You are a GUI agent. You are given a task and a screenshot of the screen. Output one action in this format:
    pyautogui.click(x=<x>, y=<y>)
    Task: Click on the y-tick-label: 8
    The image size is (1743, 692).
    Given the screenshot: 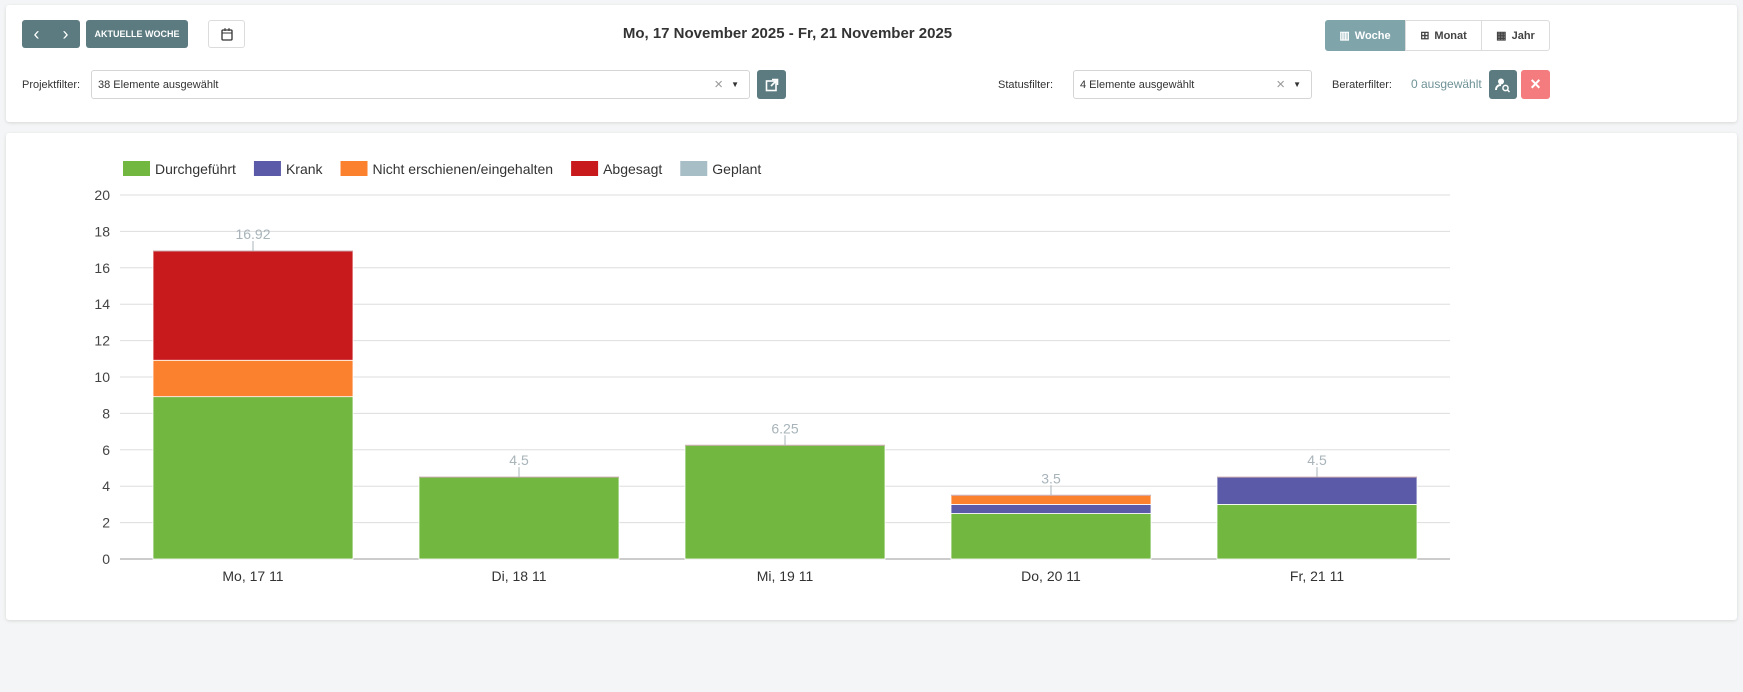 What is the action you would take?
    pyautogui.click(x=106, y=413)
    